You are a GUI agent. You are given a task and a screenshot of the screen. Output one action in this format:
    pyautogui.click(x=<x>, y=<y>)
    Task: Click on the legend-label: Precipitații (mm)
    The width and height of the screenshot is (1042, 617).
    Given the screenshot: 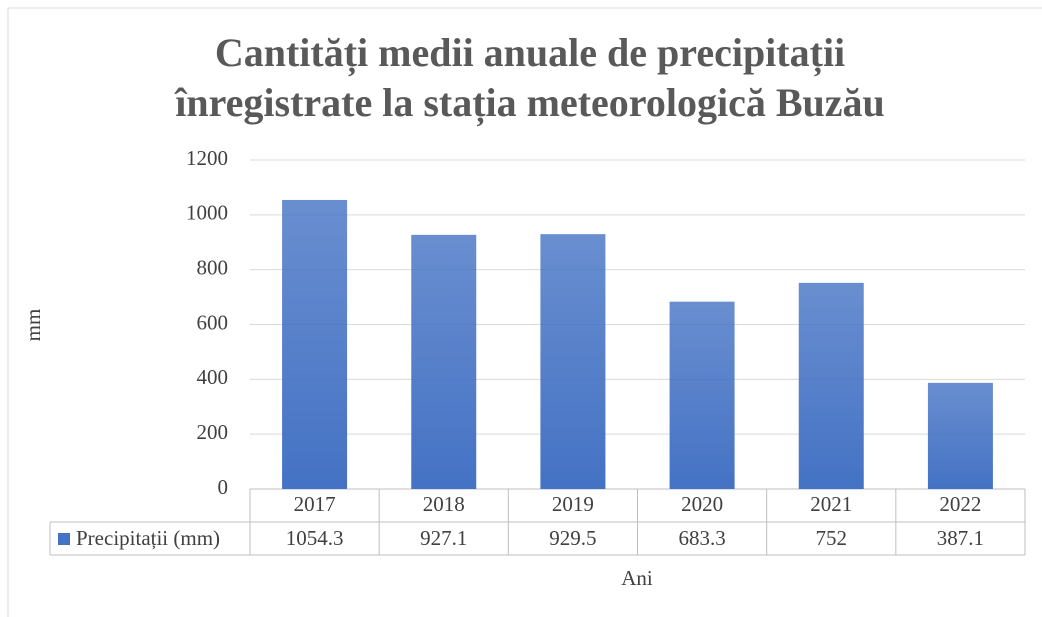 What is the action you would take?
    pyautogui.click(x=148, y=538)
    